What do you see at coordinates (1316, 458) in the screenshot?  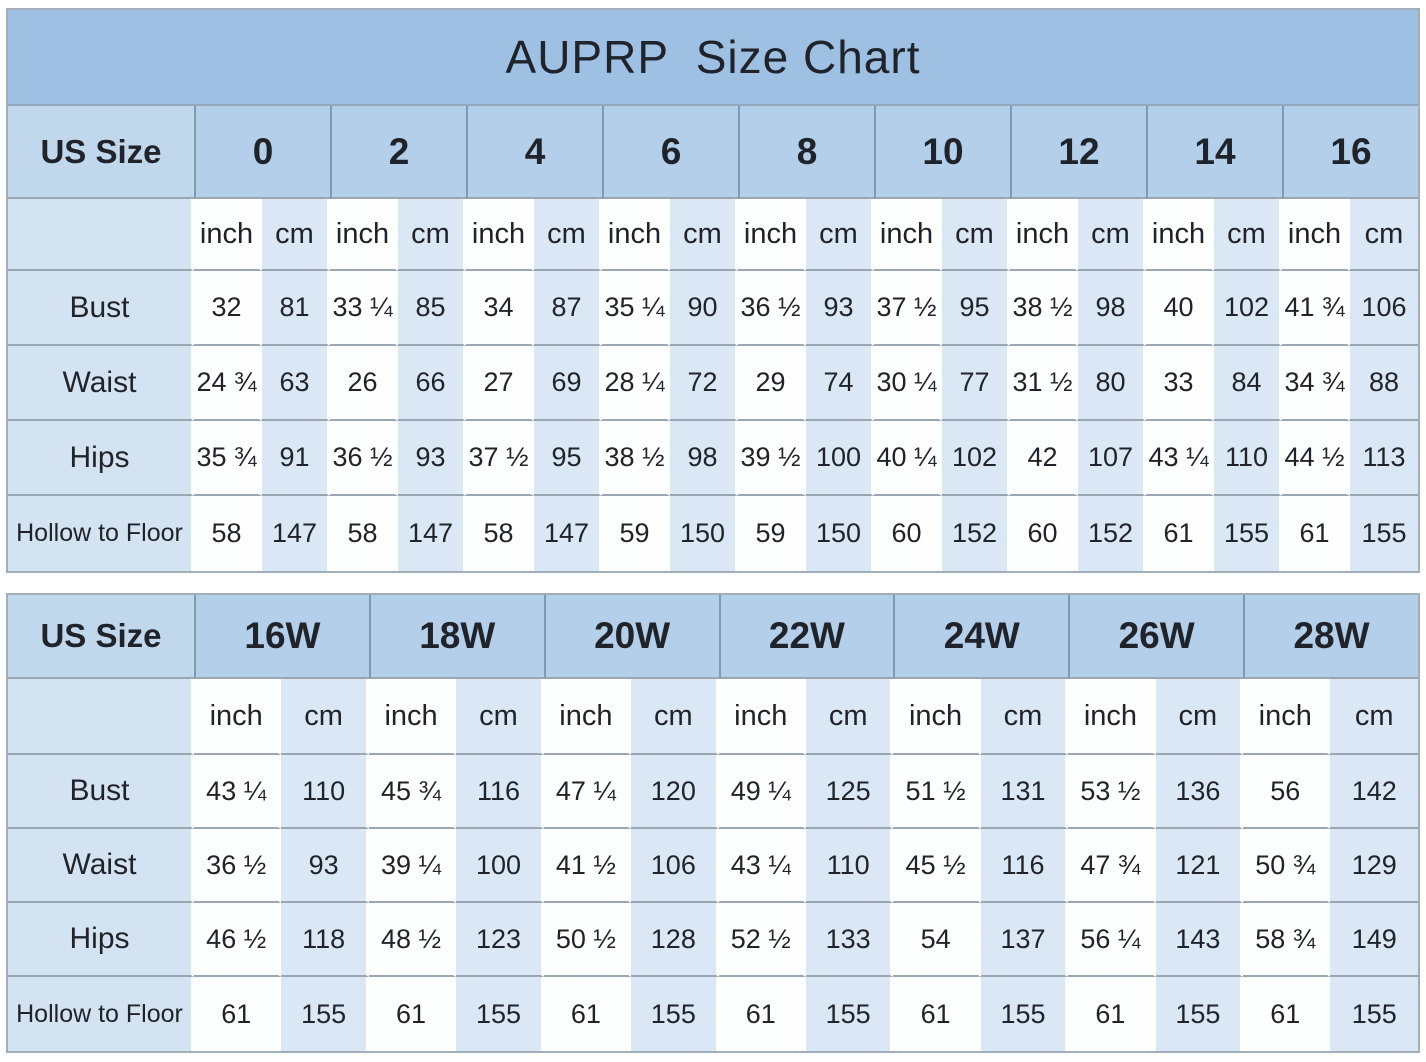 I see `inch-value: 44 ½` at bounding box center [1316, 458].